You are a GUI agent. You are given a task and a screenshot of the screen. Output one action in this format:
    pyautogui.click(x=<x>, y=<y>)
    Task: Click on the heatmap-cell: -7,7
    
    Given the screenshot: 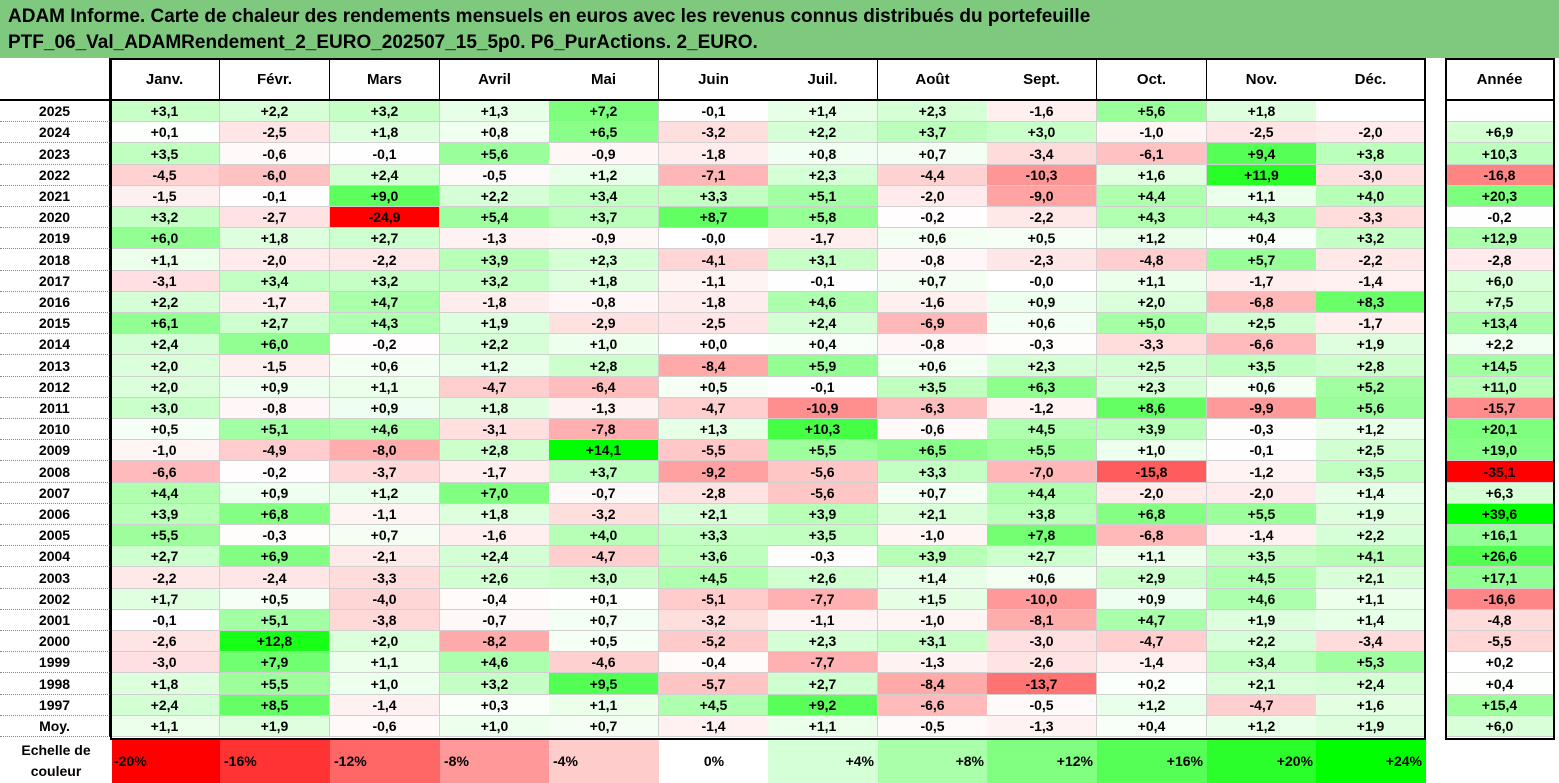 What is the action you would take?
    pyautogui.click(x=823, y=662)
    